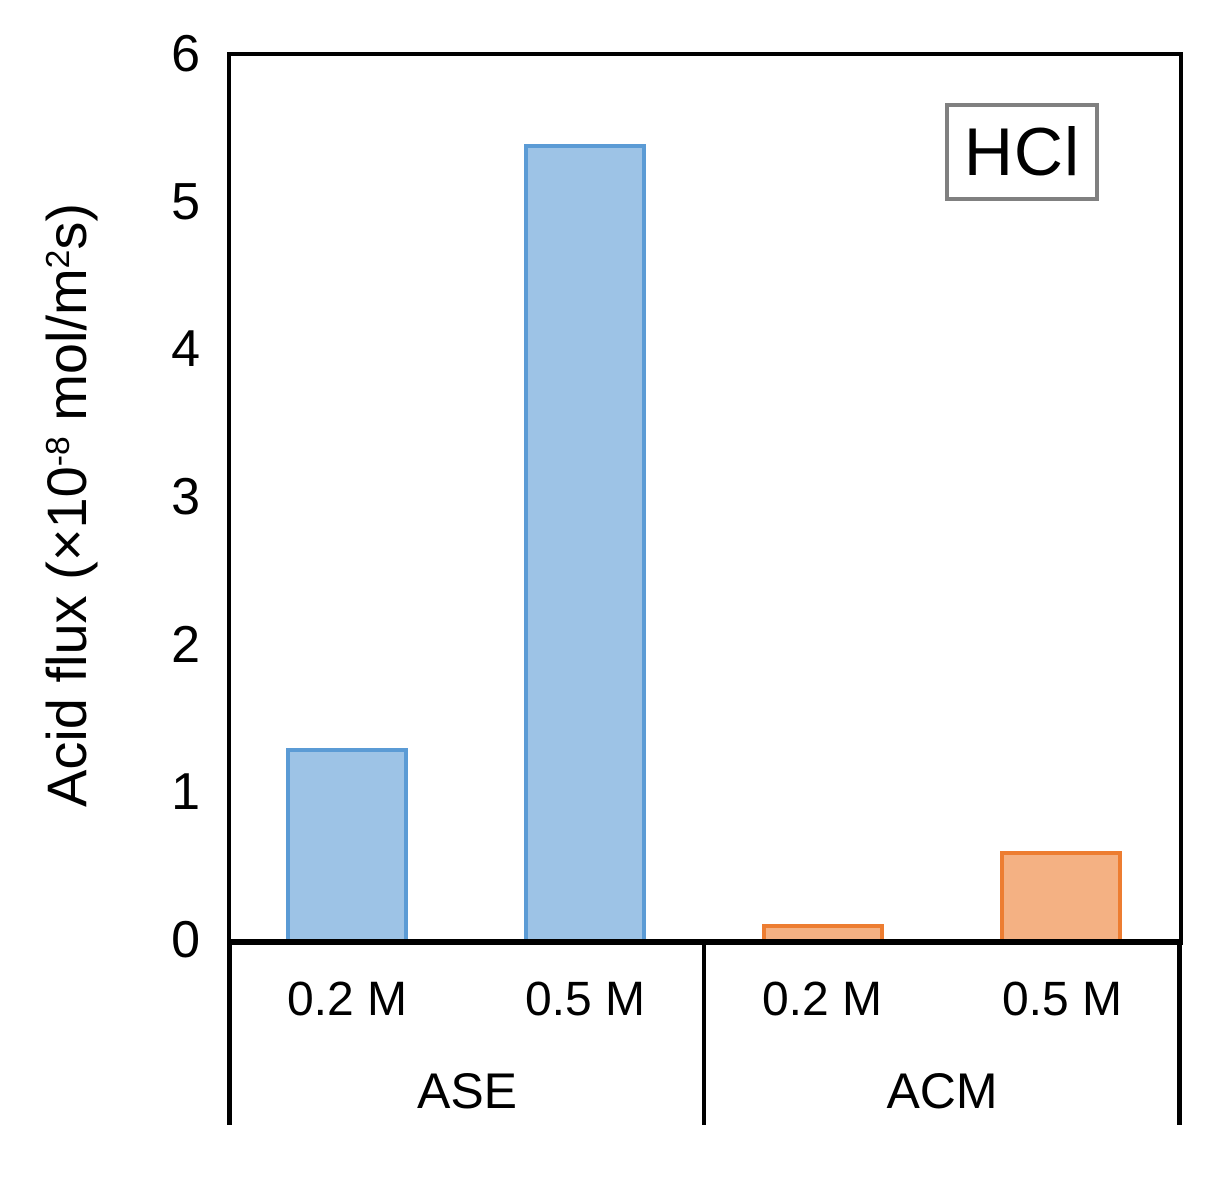 Image resolution: width=1213 pixels, height=1188 pixels. What do you see at coordinates (585, 999) in the screenshot?
I see `x-tick-label-ase-0.5M: 0.5 M` at bounding box center [585, 999].